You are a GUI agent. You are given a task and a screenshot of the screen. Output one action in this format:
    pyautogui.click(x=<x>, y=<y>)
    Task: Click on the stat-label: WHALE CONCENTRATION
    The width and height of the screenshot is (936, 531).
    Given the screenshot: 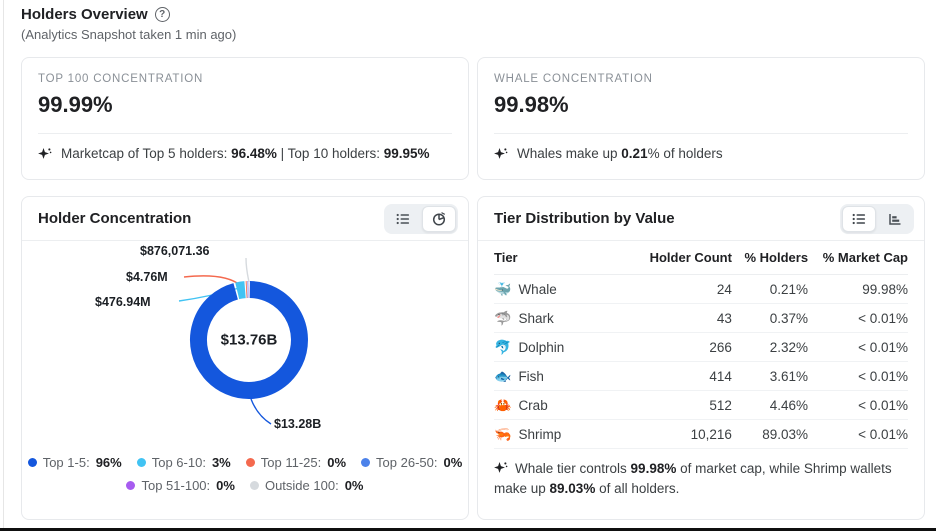 What is the action you would take?
    pyautogui.click(x=573, y=79)
    